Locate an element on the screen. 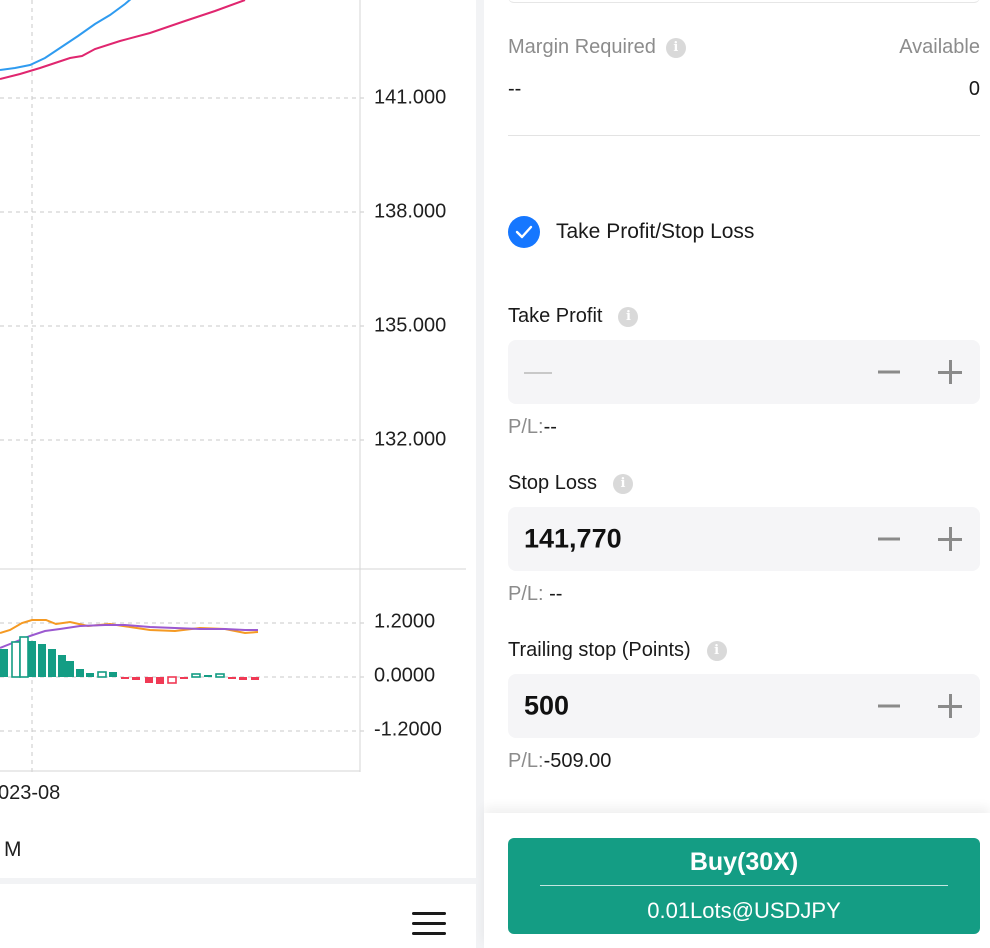  stop-loss-label: Stop Loss is located at coordinates (552, 483).